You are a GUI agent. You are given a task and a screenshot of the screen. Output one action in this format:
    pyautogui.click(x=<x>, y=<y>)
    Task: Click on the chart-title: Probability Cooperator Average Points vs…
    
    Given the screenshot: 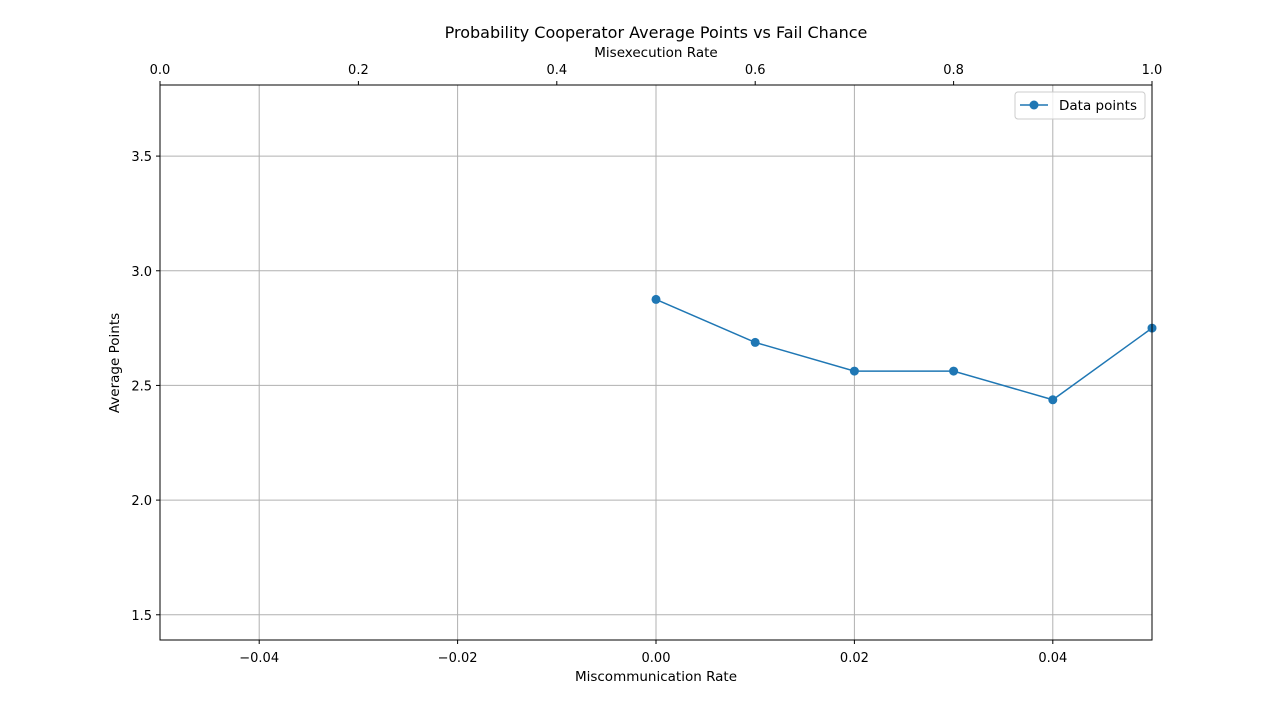 What is the action you would take?
    pyautogui.click(x=656, y=32)
    